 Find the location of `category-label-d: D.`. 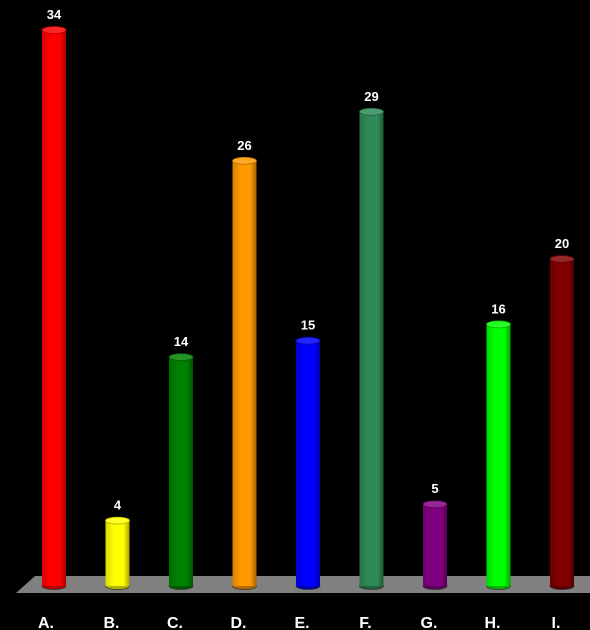

category-label-d: D. is located at coordinates (239, 622).